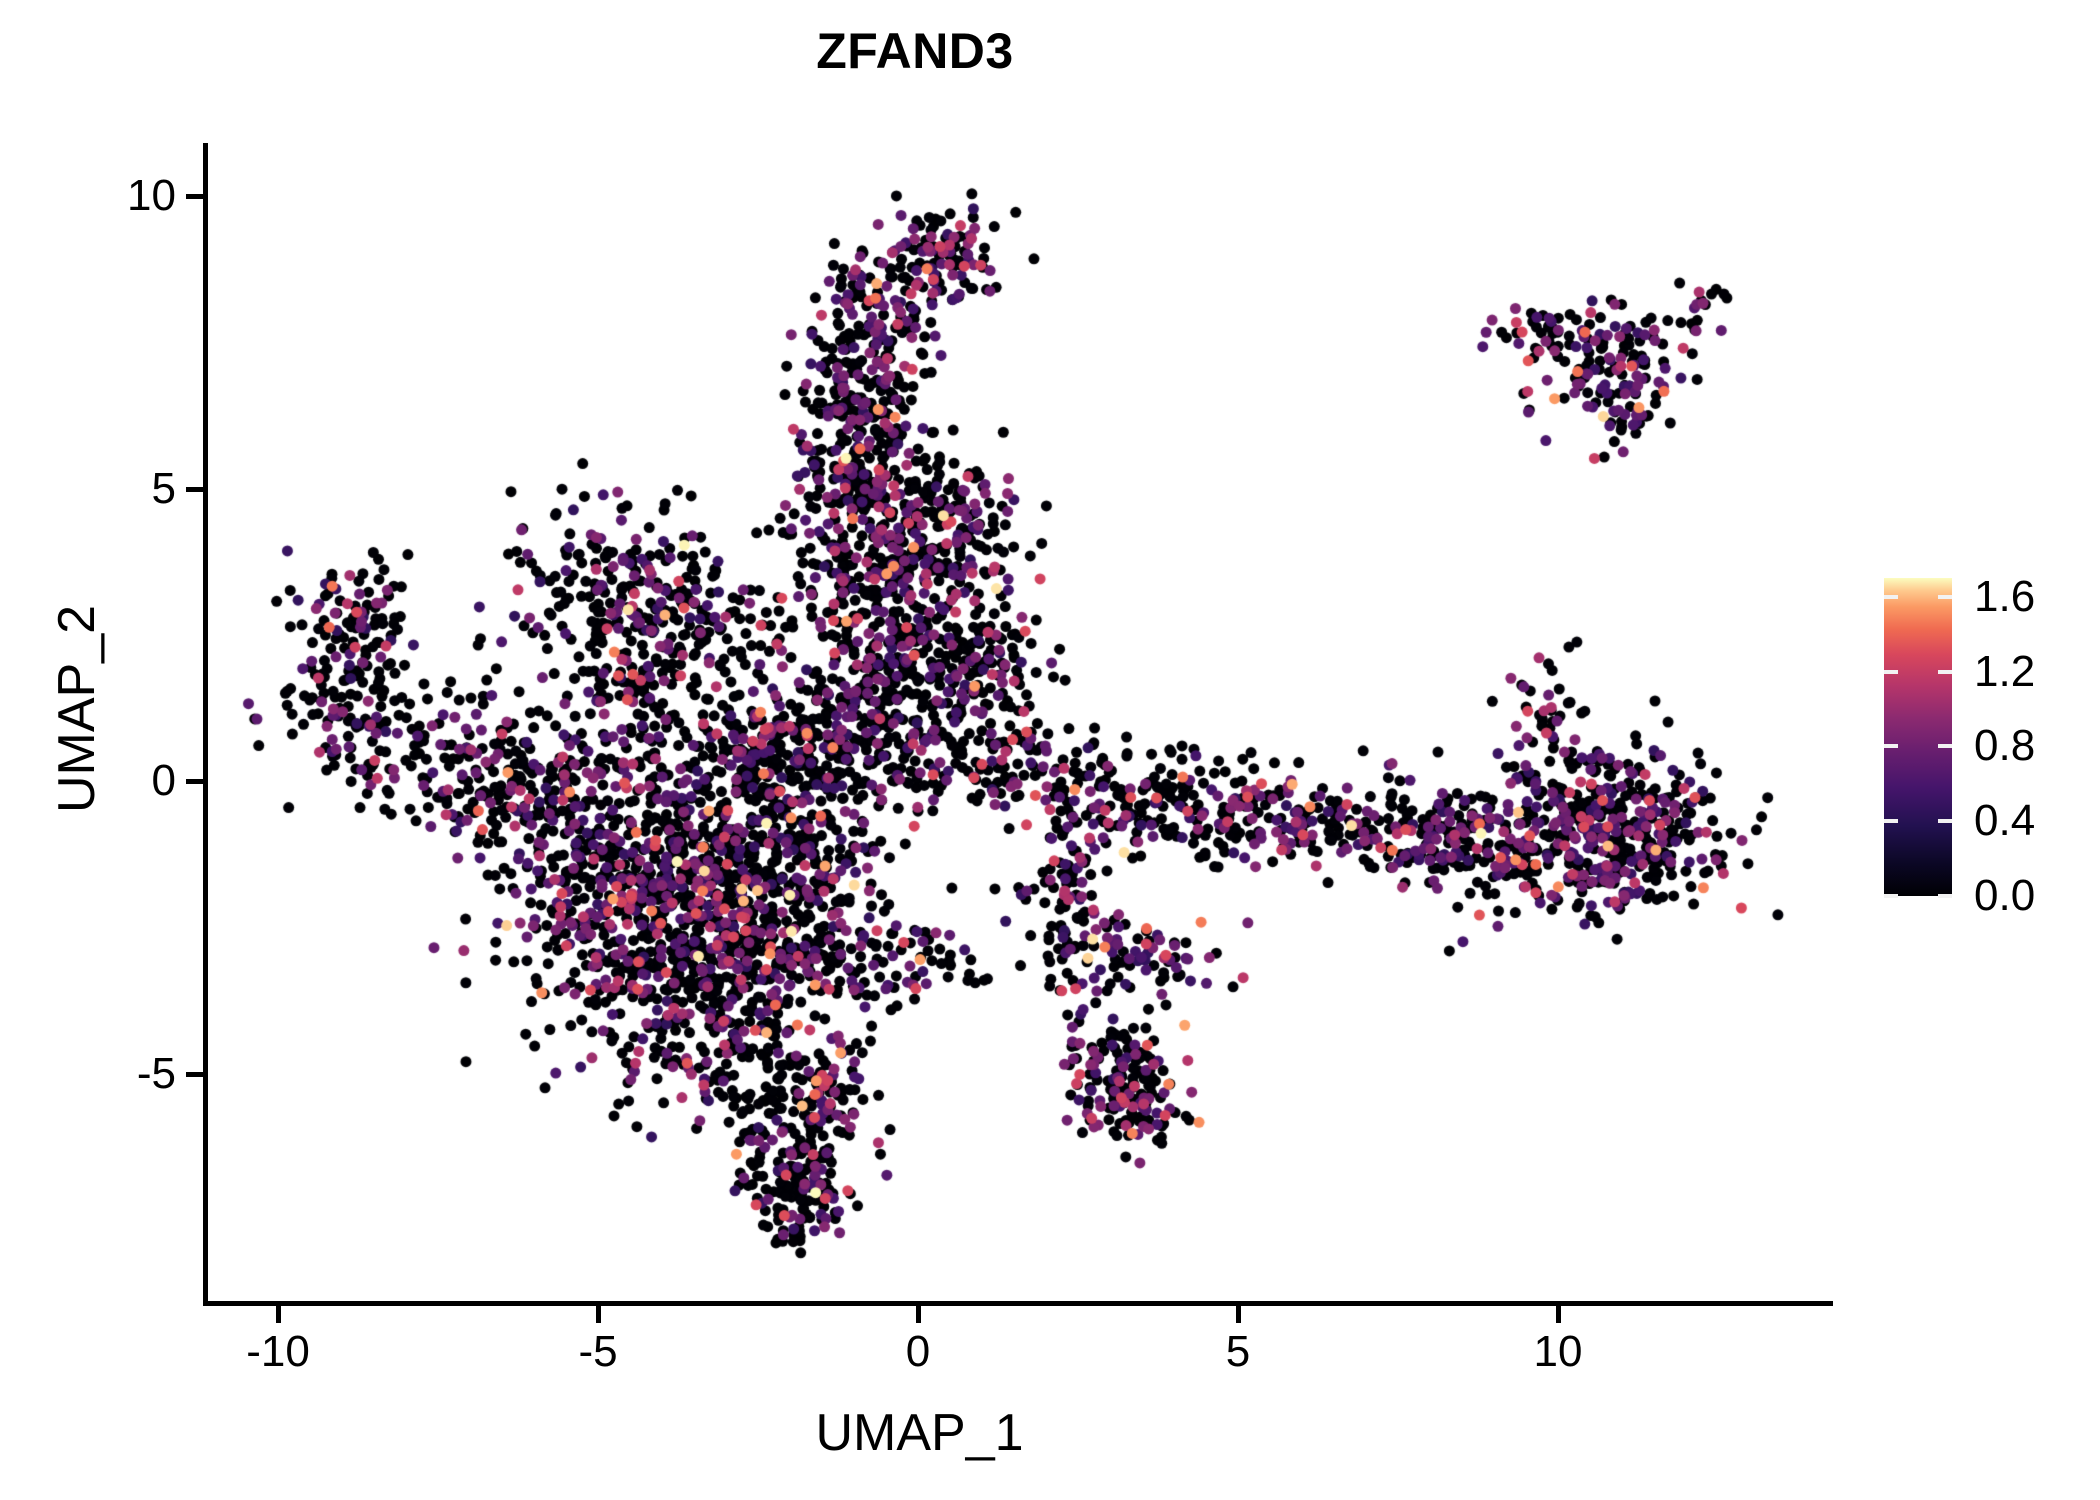  Describe the element at coordinates (919, 1433) in the screenshot. I see `x-axis-title: UMAP_1` at that location.